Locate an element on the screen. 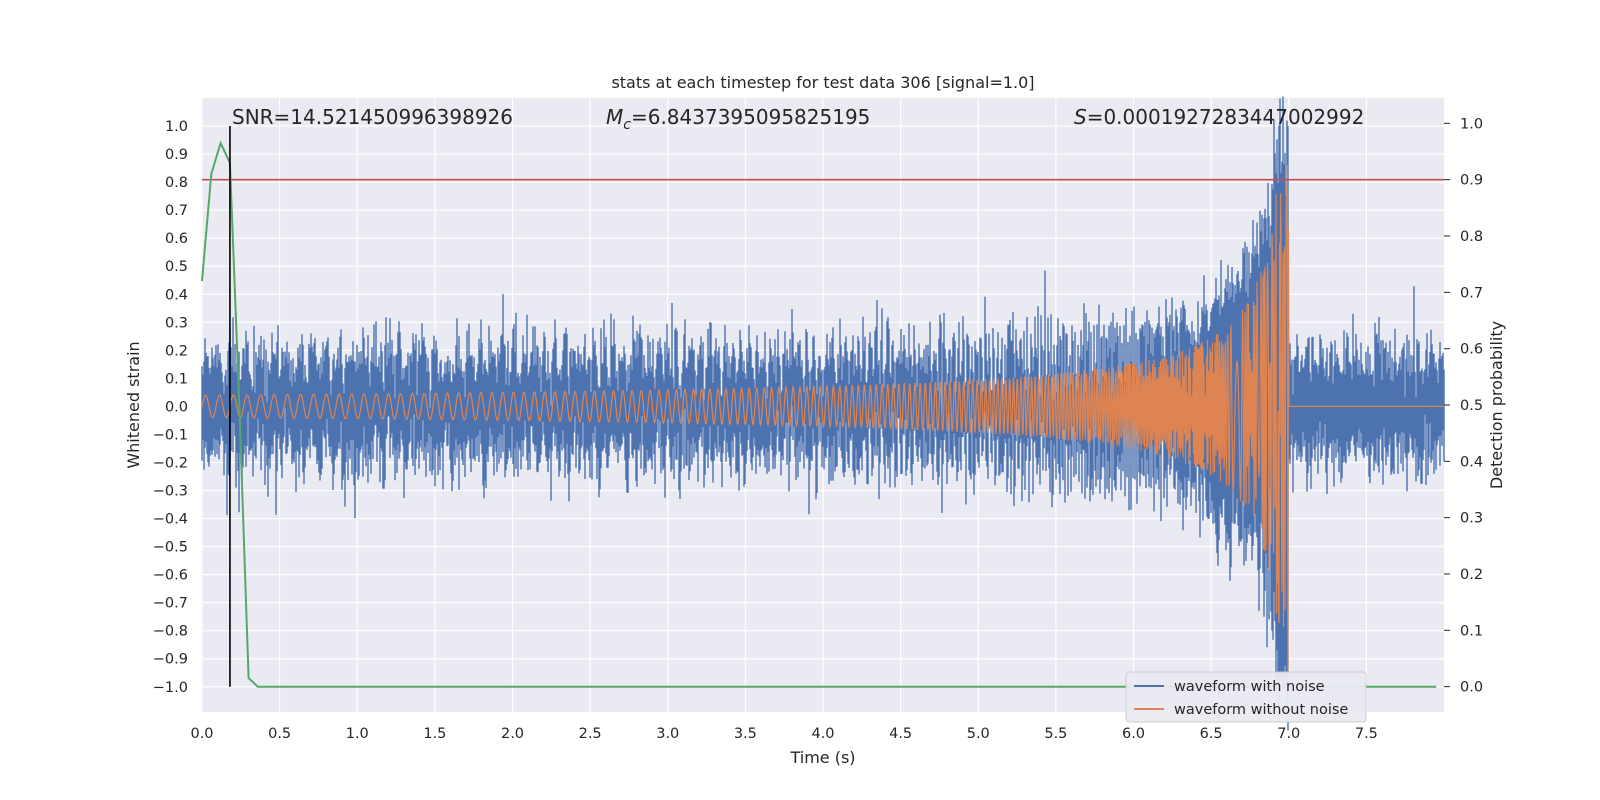 The width and height of the screenshot is (1600, 800). x-tick-label: 7.0 is located at coordinates (1288, 734).